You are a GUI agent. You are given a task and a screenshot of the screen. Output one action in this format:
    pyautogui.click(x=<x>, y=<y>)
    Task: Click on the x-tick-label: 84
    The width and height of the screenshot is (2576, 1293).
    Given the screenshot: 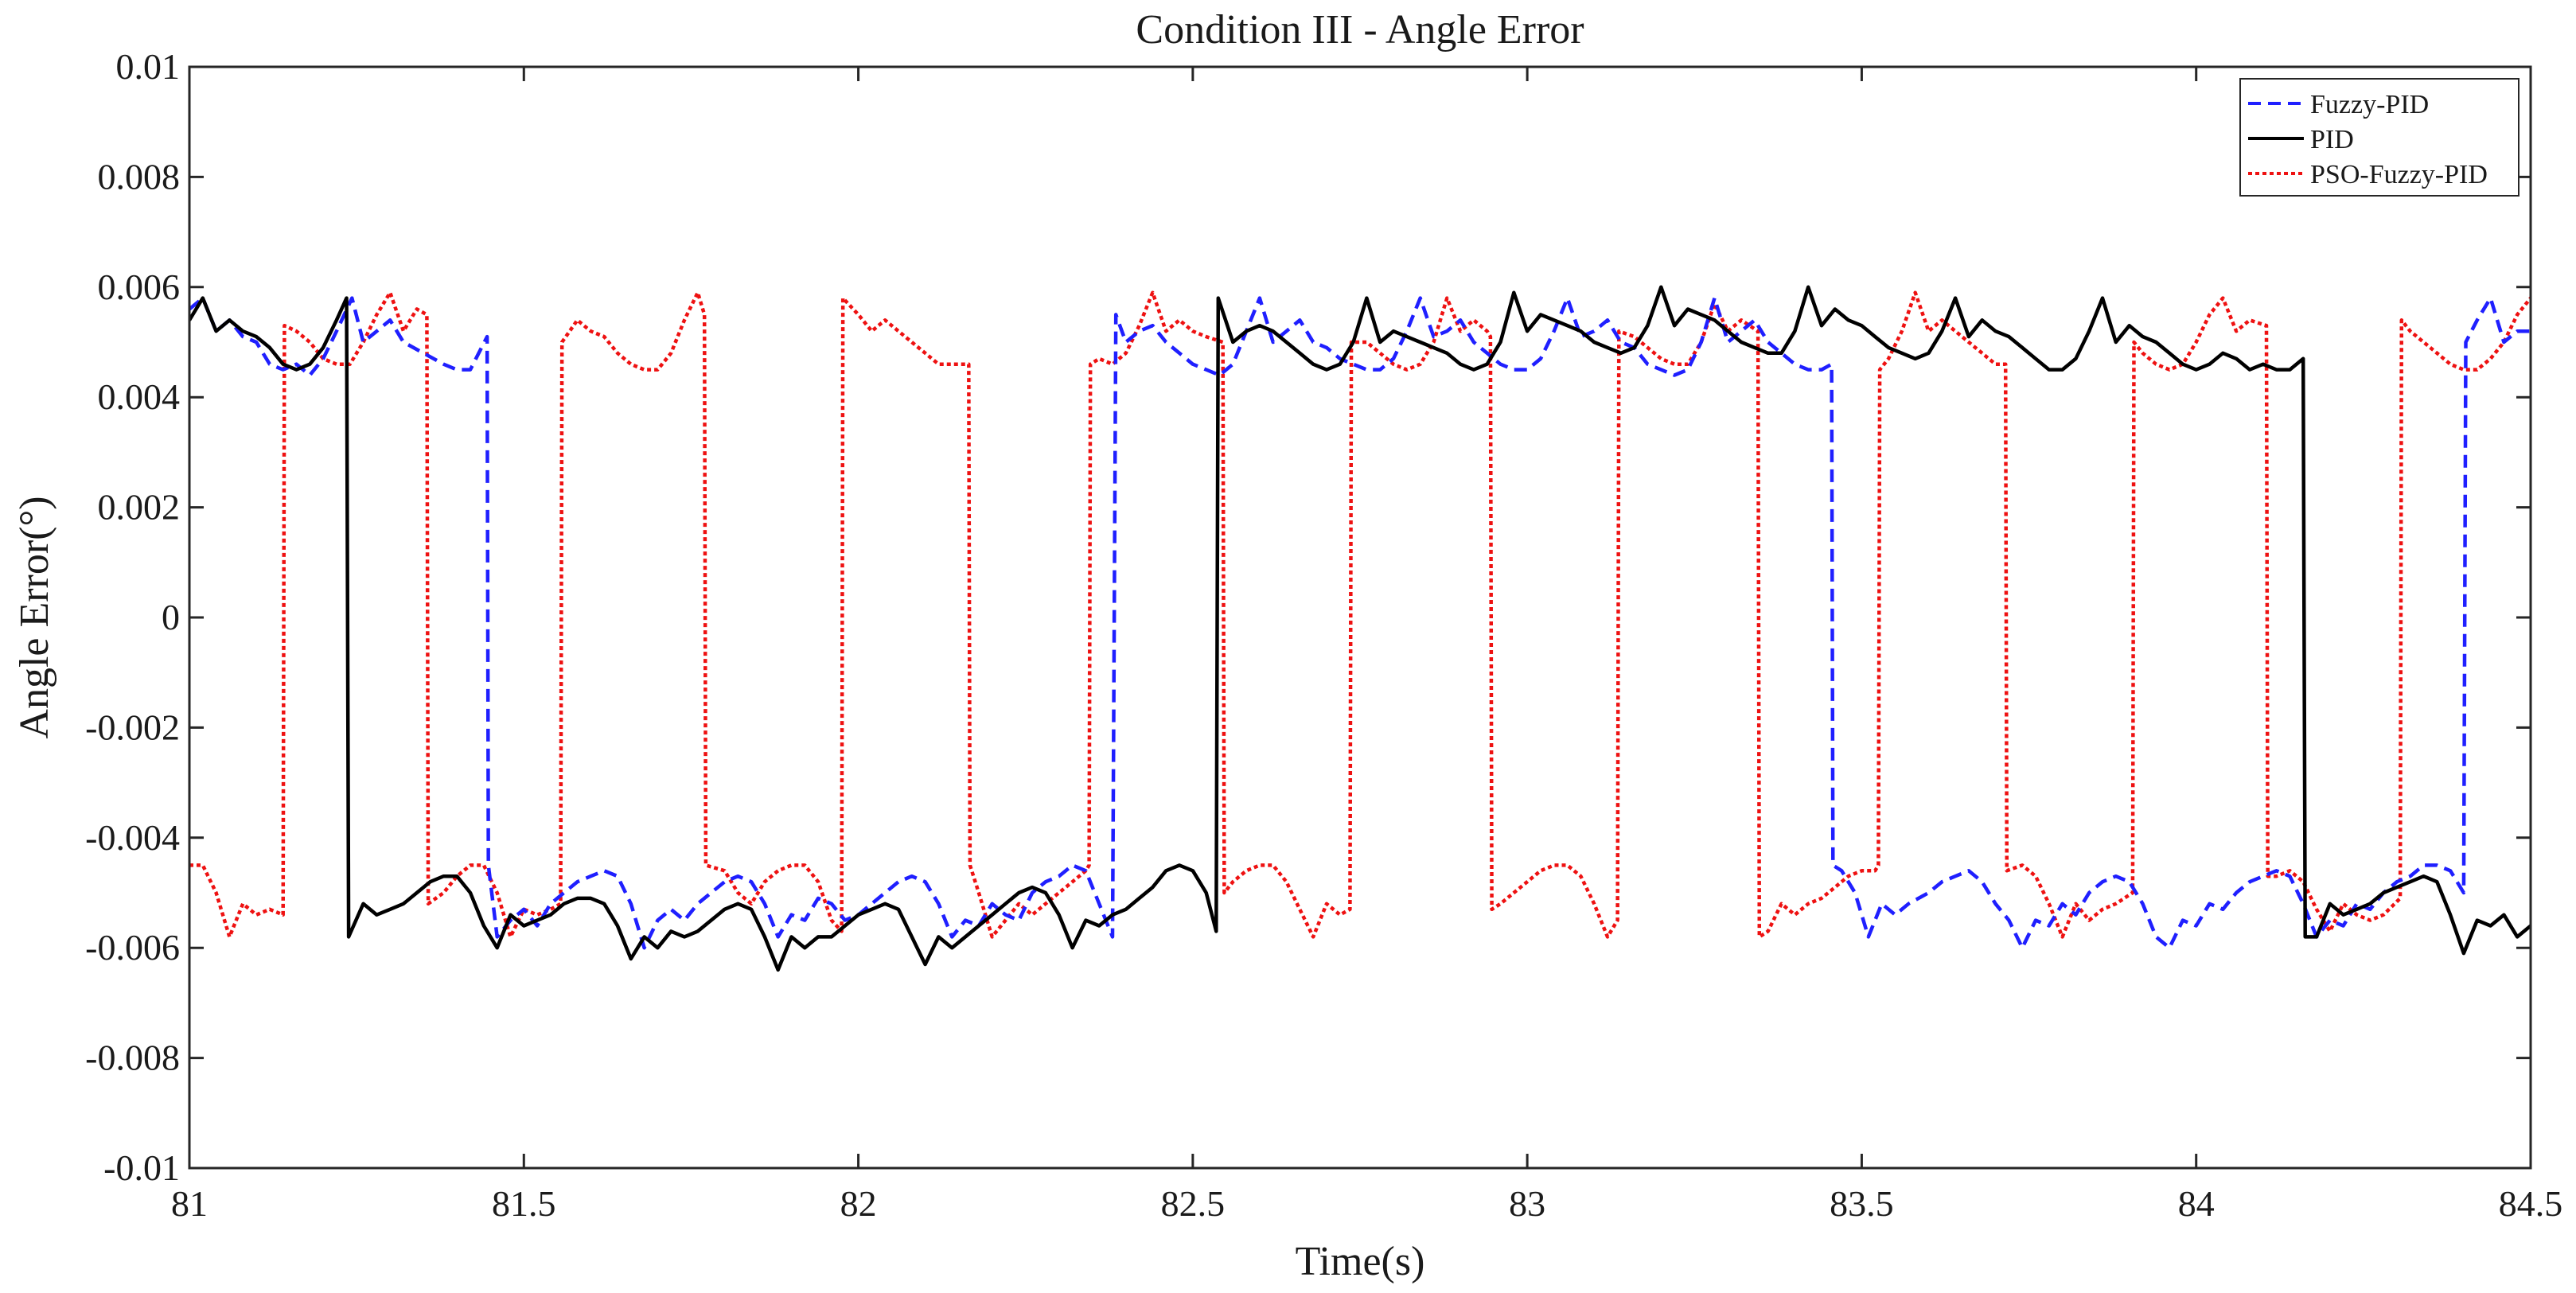 What is the action you would take?
    pyautogui.click(x=2196, y=1203)
    